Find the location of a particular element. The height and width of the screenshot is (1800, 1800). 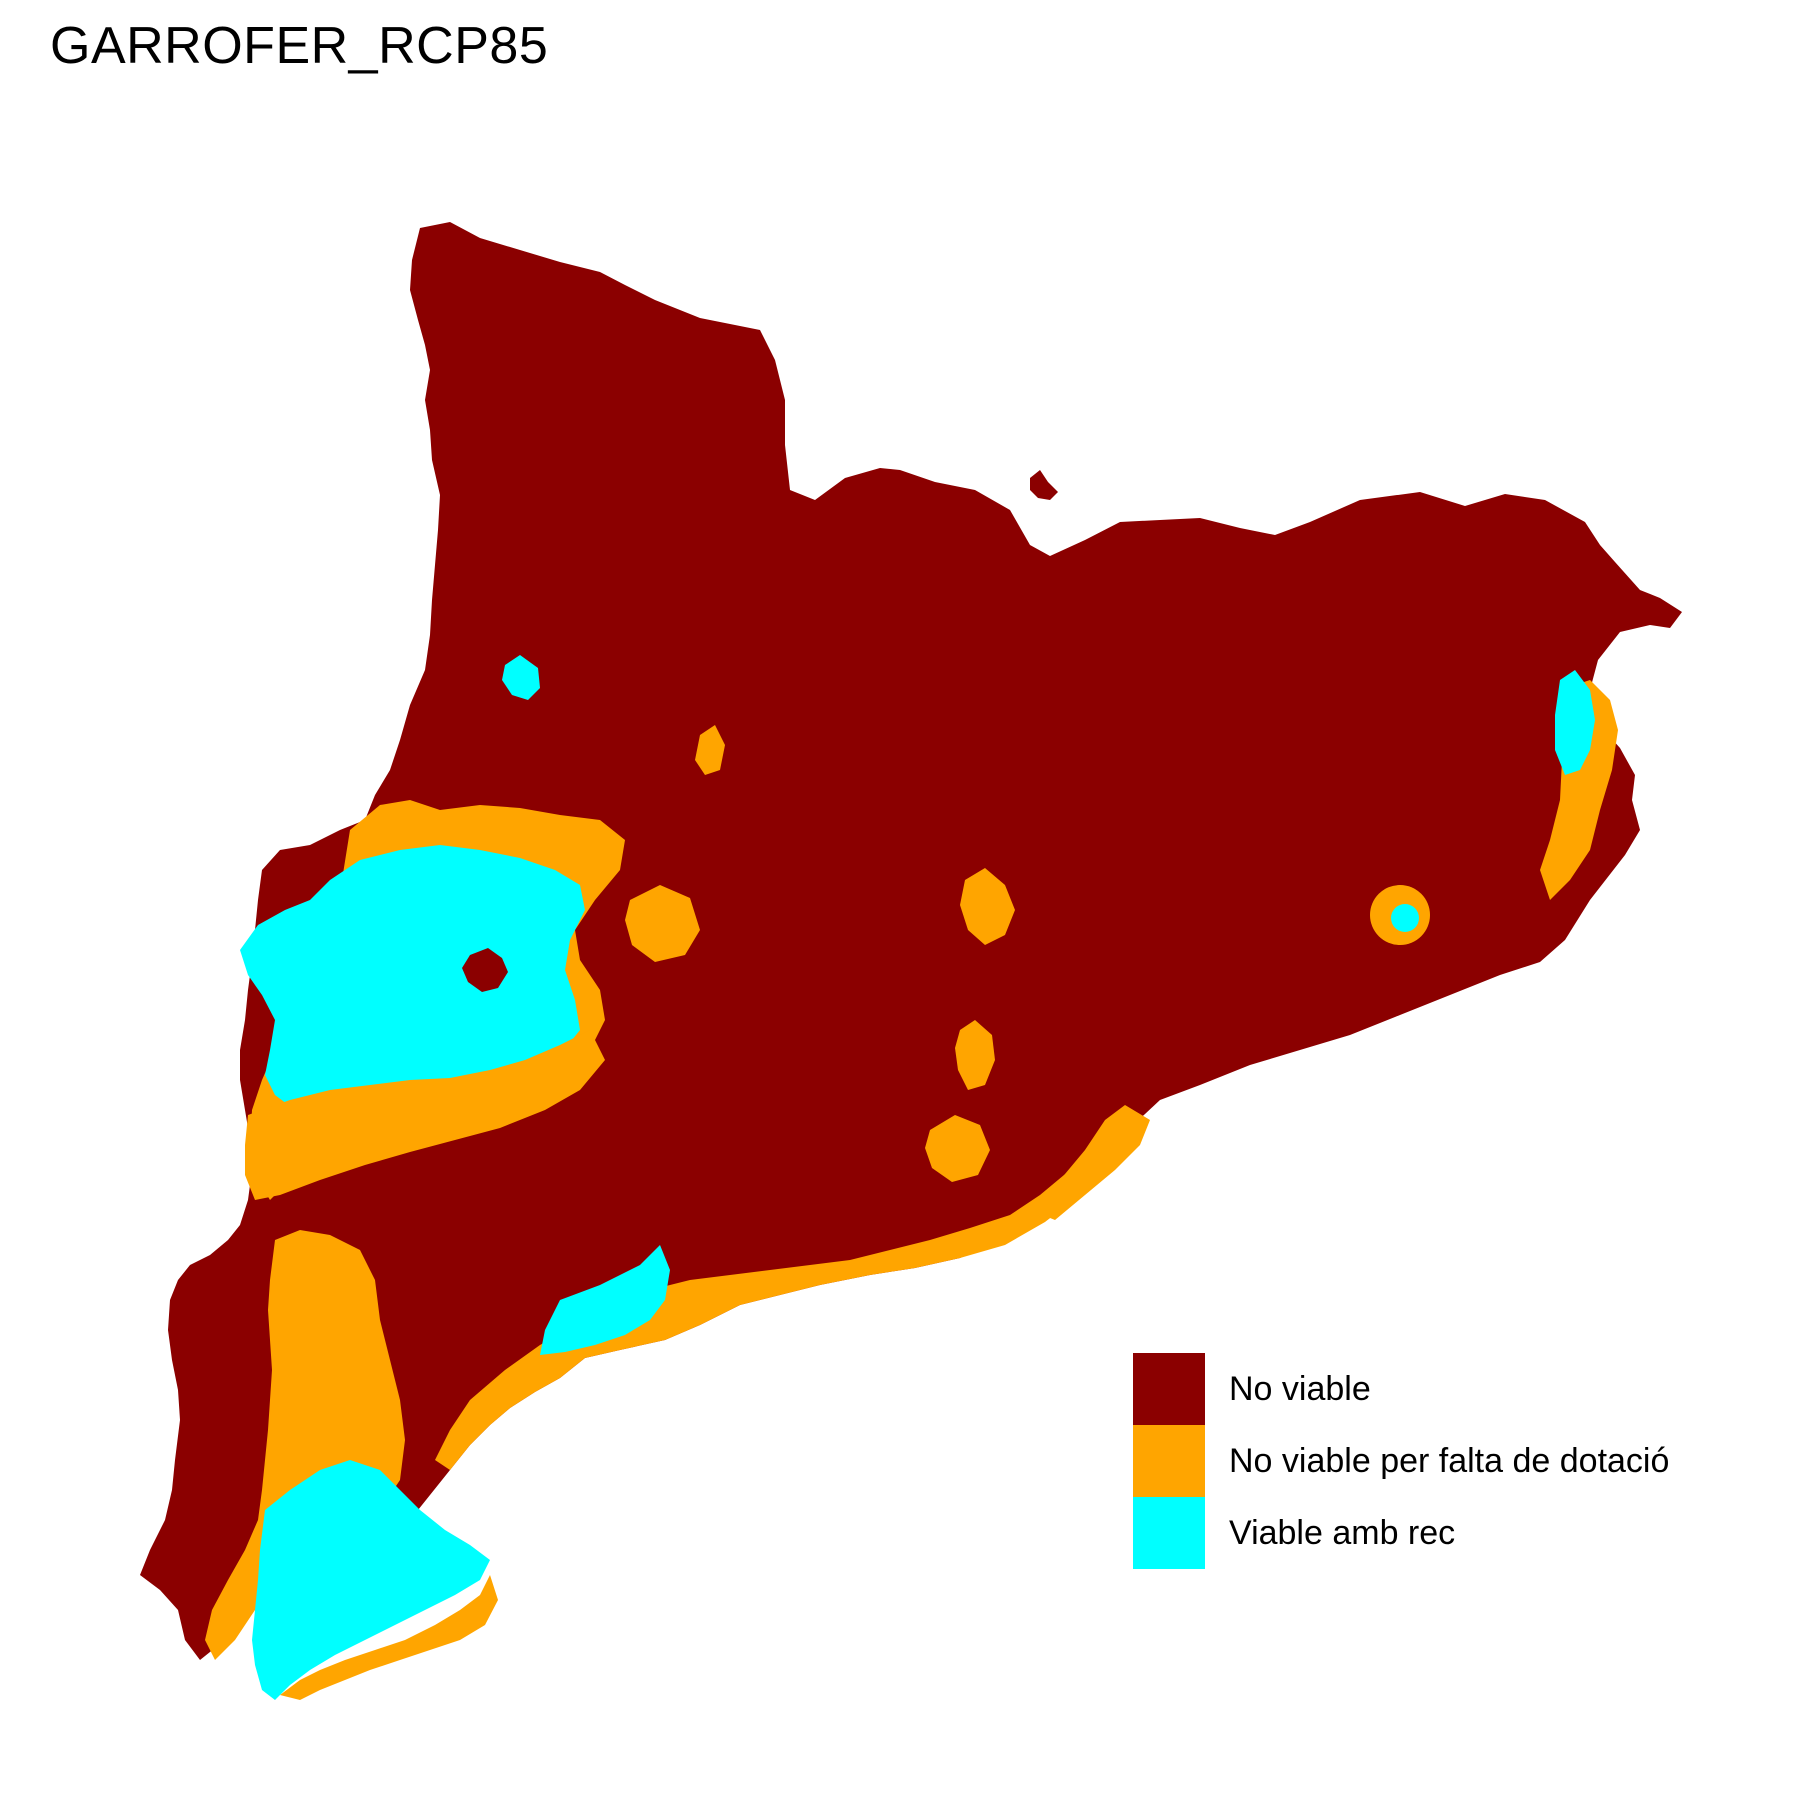

region-viable-delta is located at coordinates (371, 1580).